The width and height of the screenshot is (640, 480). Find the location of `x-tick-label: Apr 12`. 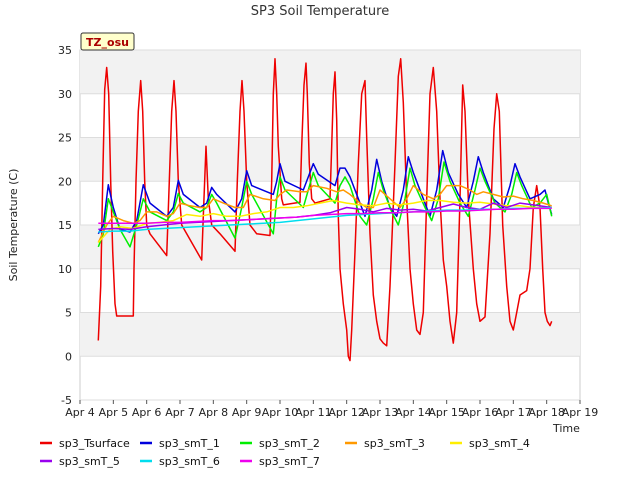

x-tick-label: Apr 12 is located at coordinates (346, 412).